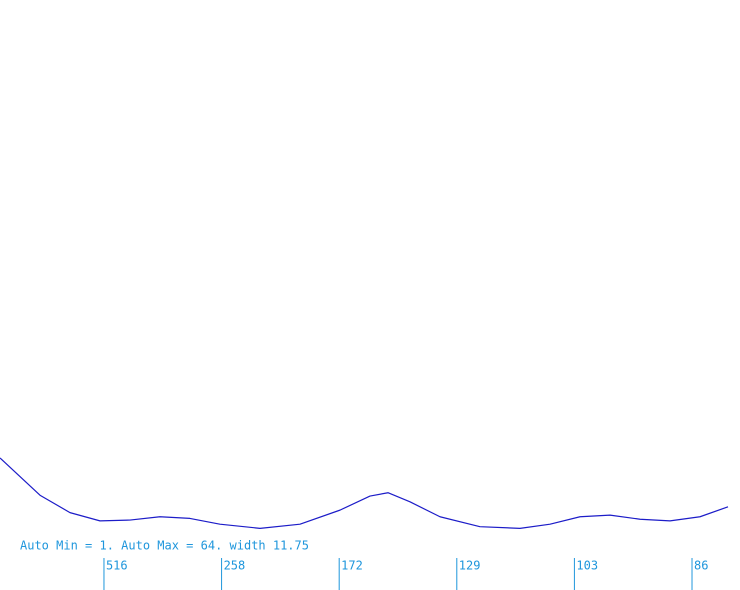  I want to click on x-tick-label: 258, so click(235, 566).